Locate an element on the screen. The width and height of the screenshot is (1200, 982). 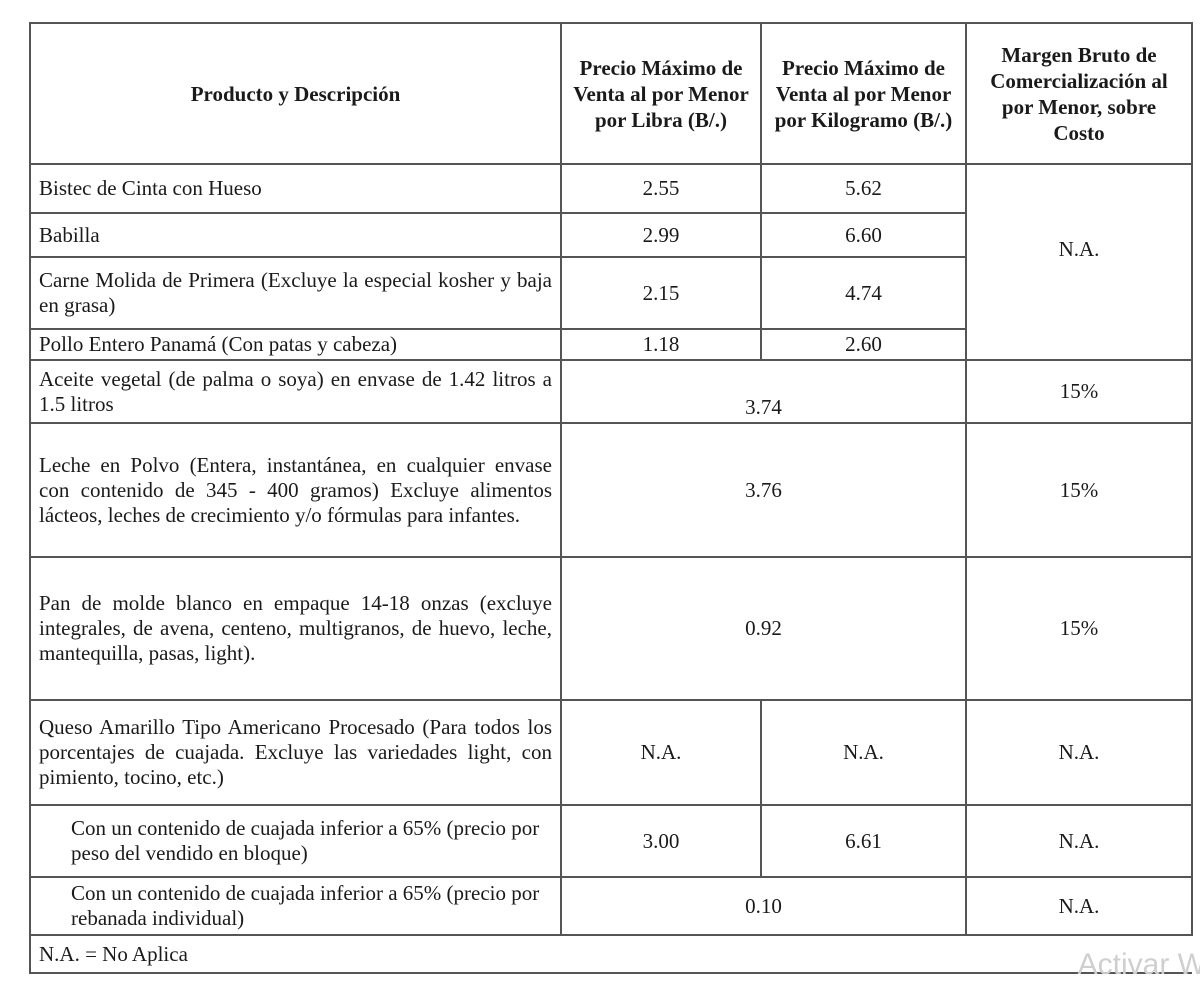
price-kg-cell: 6.61 is located at coordinates (863, 841).